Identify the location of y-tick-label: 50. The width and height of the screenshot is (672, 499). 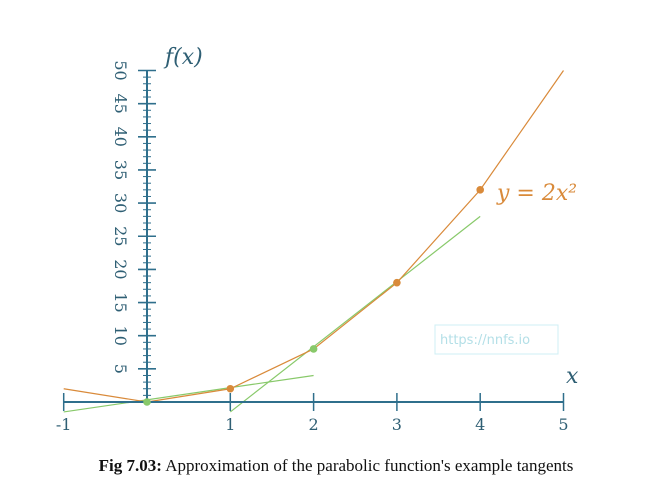
(120, 70).